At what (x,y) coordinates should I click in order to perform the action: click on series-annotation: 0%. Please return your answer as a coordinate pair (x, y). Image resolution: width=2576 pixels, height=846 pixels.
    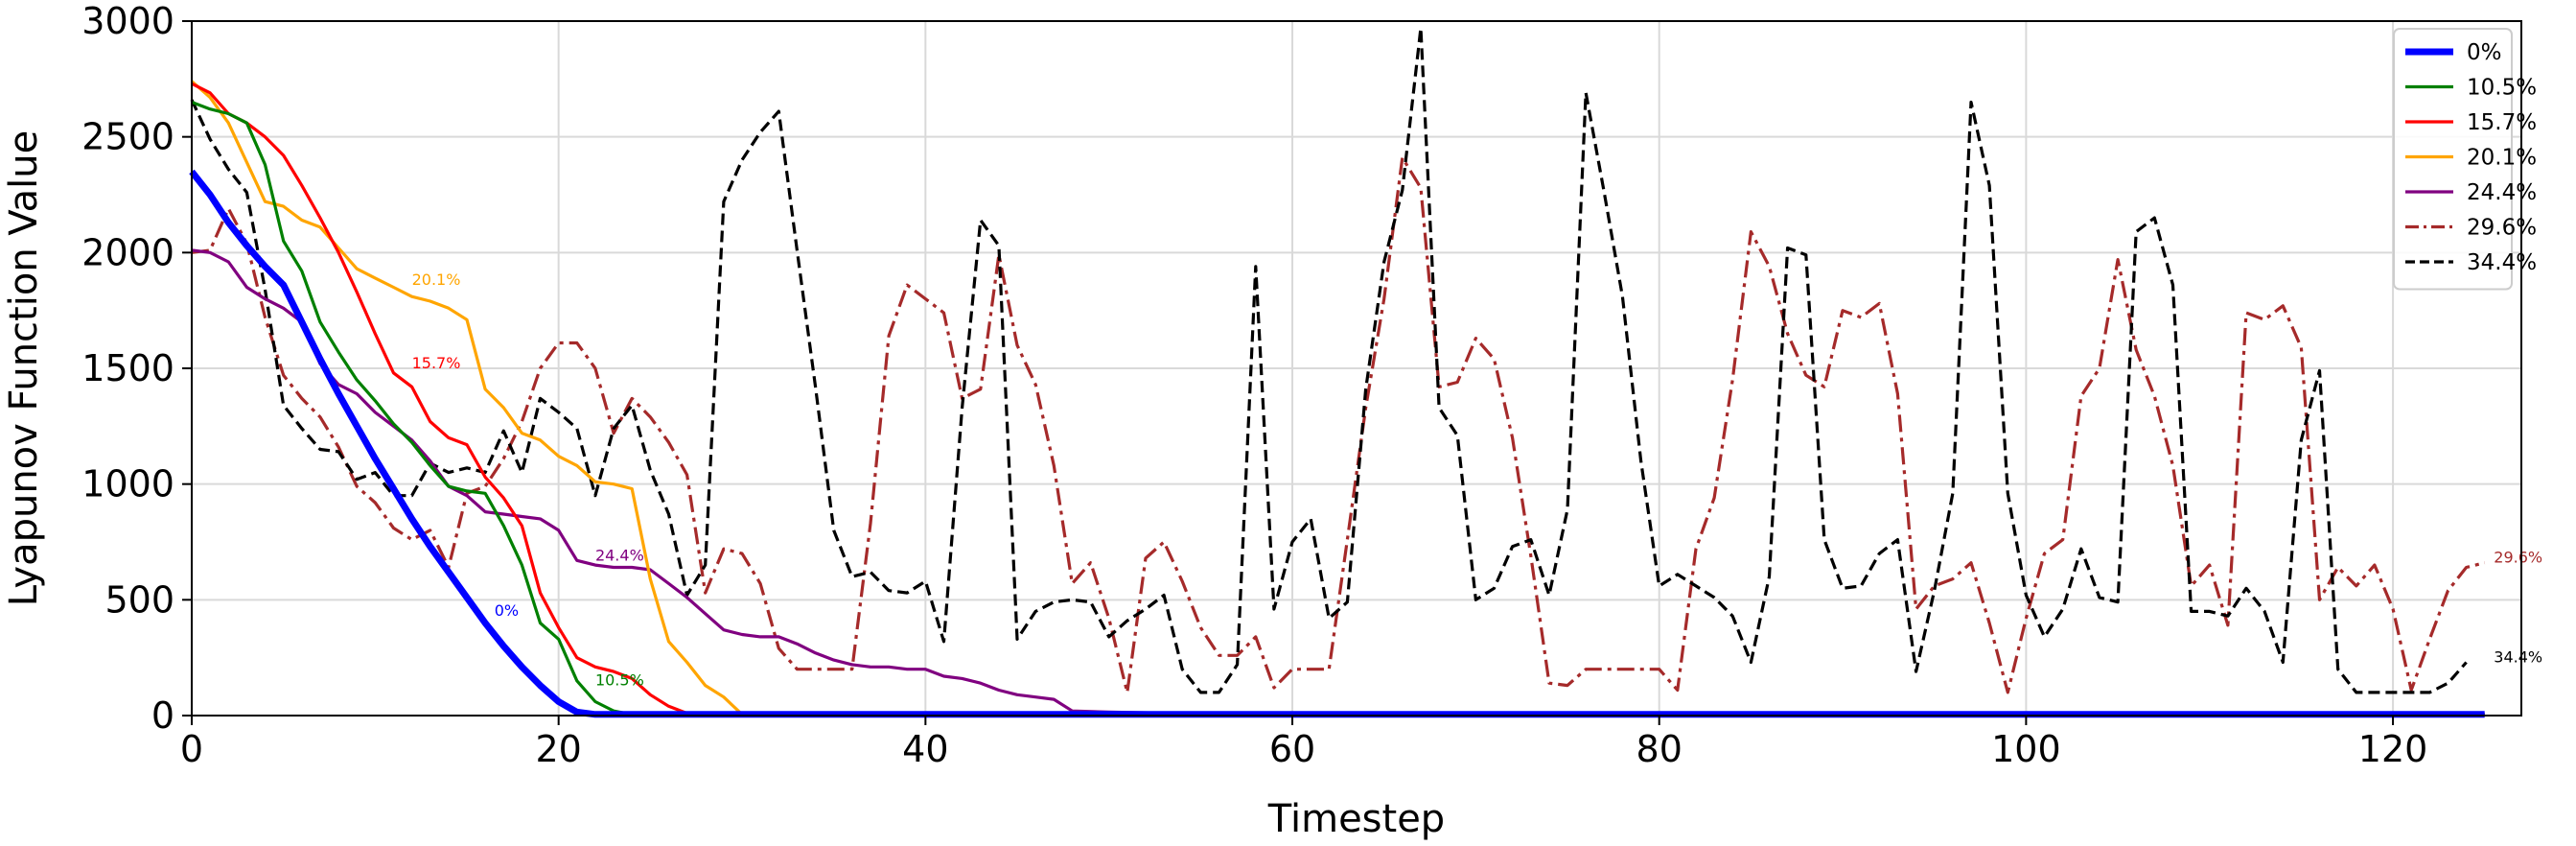
    Looking at the image, I should click on (507, 610).